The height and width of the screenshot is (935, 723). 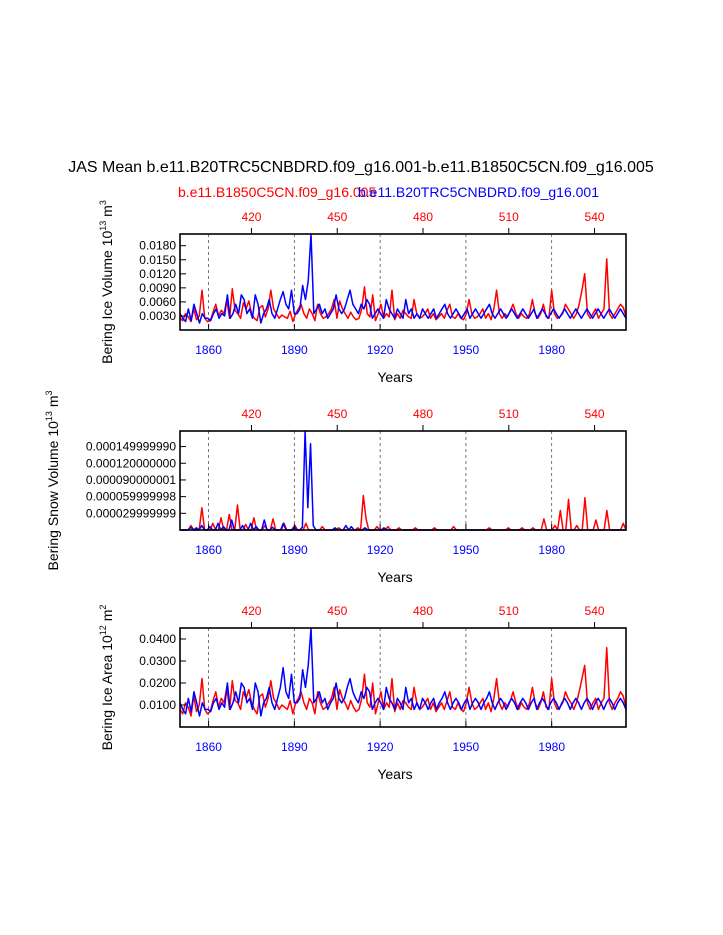 I want to click on ytick-label: 0.000120000000, so click(x=131, y=463).